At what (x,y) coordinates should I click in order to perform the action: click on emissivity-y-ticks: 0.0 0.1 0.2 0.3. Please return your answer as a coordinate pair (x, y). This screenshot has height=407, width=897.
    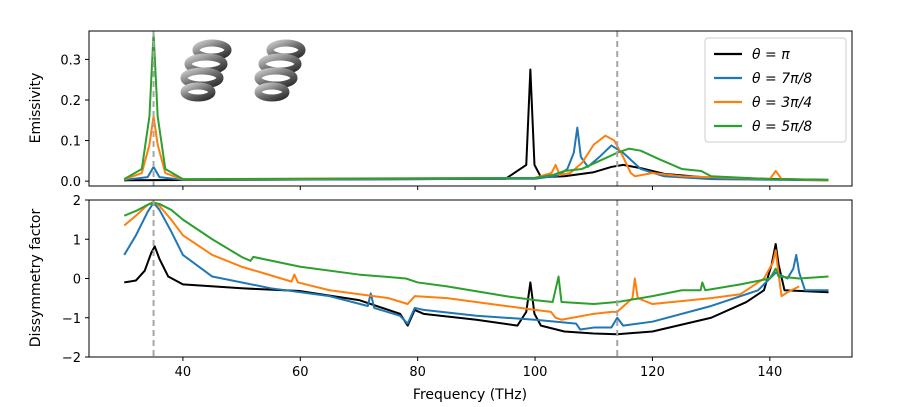
    Looking at the image, I should click on (74, 121).